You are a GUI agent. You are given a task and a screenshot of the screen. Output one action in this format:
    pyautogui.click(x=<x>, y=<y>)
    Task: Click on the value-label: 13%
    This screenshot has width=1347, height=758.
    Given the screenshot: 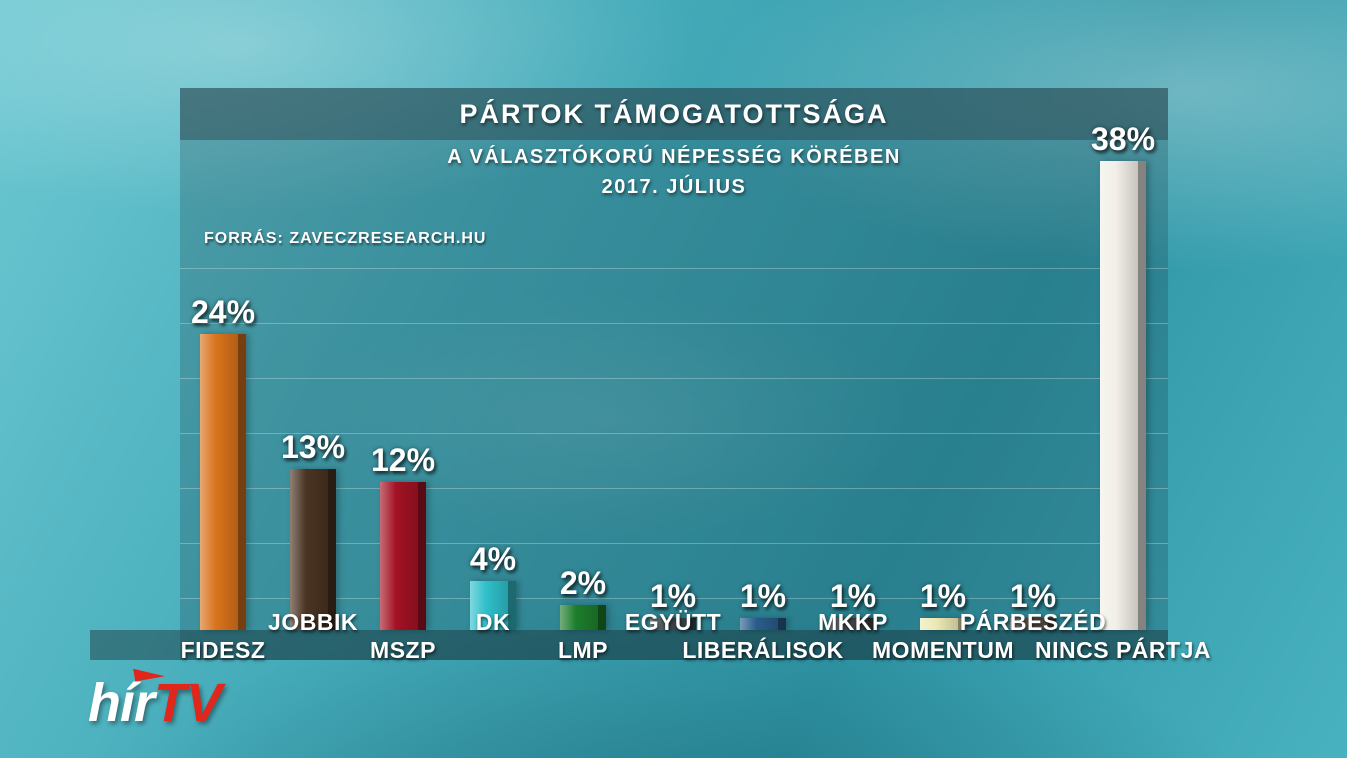 What is the action you would take?
    pyautogui.click(x=313, y=447)
    